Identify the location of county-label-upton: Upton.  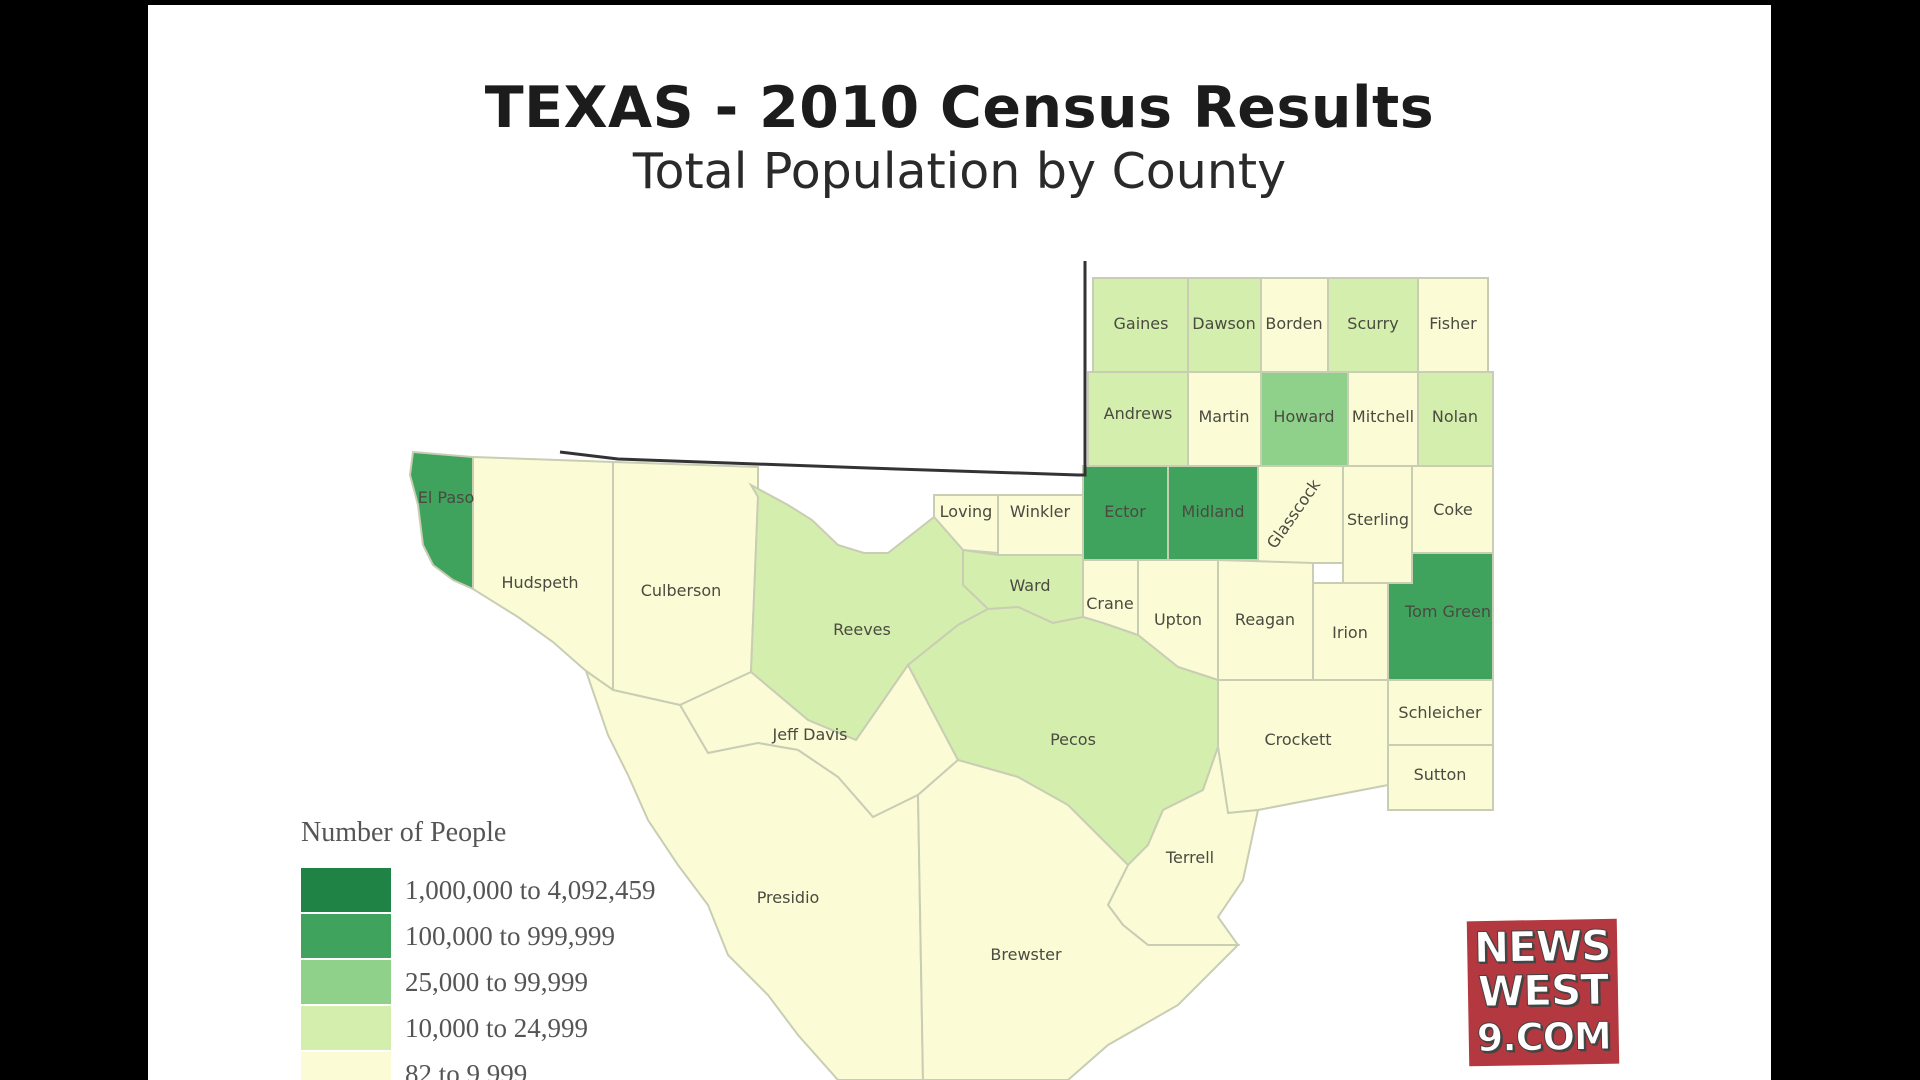
(1178, 619).